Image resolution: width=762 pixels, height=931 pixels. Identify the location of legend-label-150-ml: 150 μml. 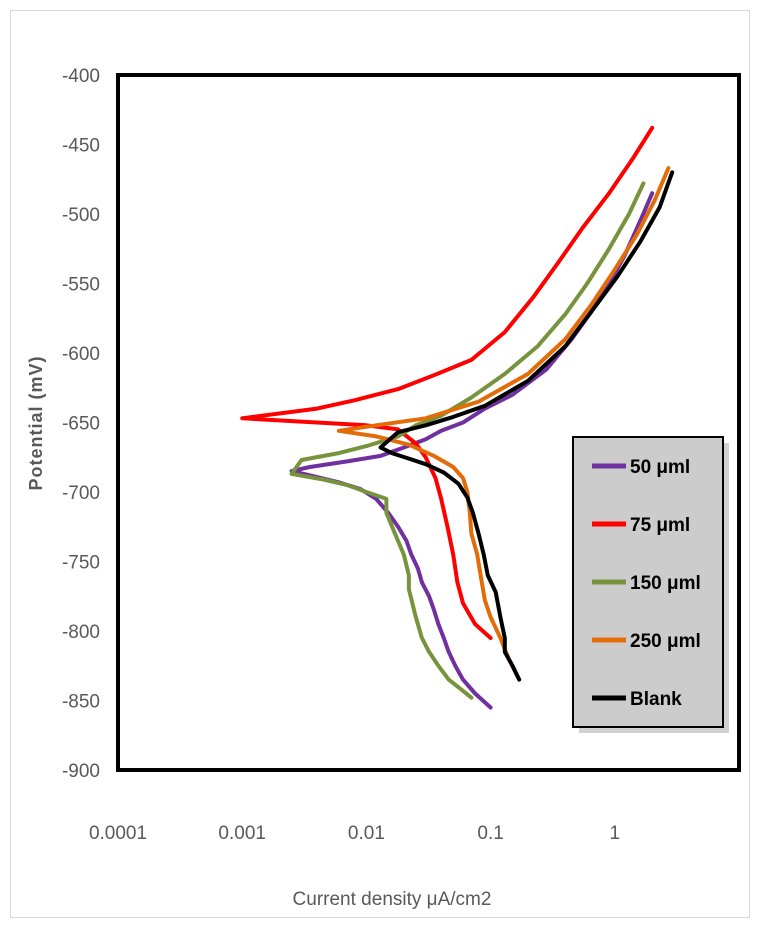
(665, 583).